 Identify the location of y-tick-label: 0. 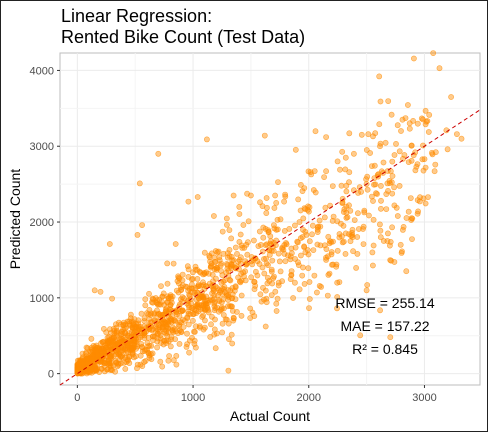
(51, 375).